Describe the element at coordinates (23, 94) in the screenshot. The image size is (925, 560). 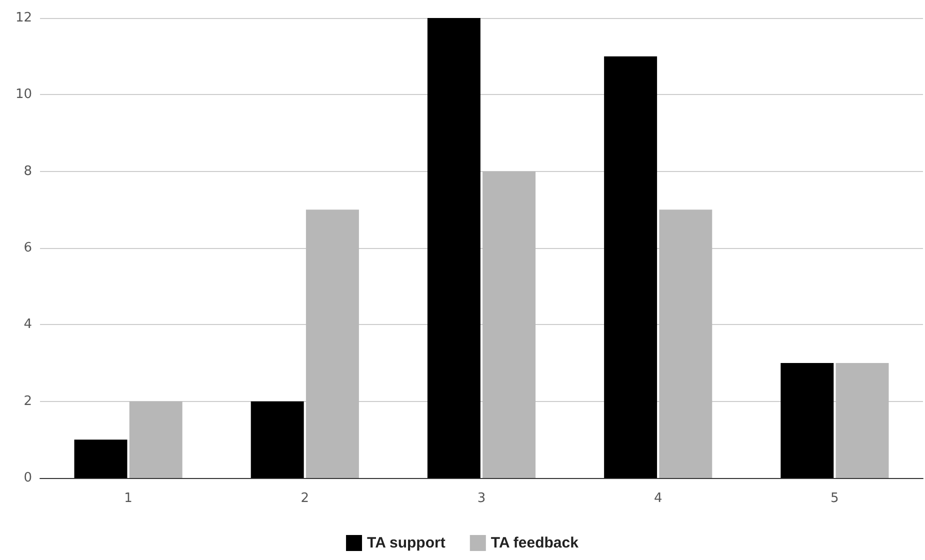
I see `y-tick-label: 10` at that location.